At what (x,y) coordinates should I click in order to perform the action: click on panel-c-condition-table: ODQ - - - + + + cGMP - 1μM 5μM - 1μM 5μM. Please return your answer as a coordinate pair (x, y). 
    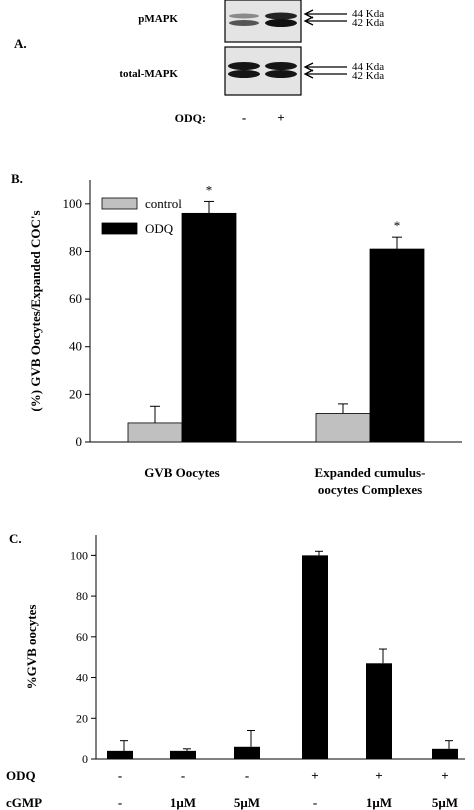
    Looking at the image, I should click on (232, 789).